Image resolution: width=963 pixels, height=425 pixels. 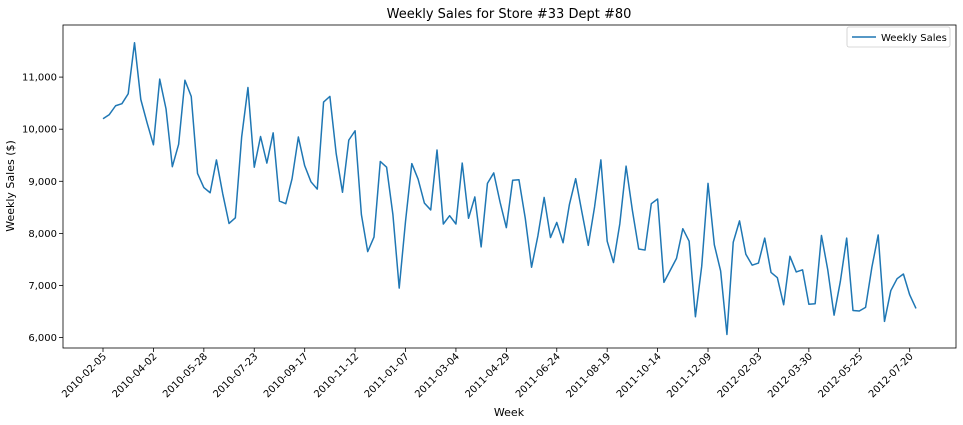 I want to click on y-tick-label: 10,000, so click(x=39, y=130).